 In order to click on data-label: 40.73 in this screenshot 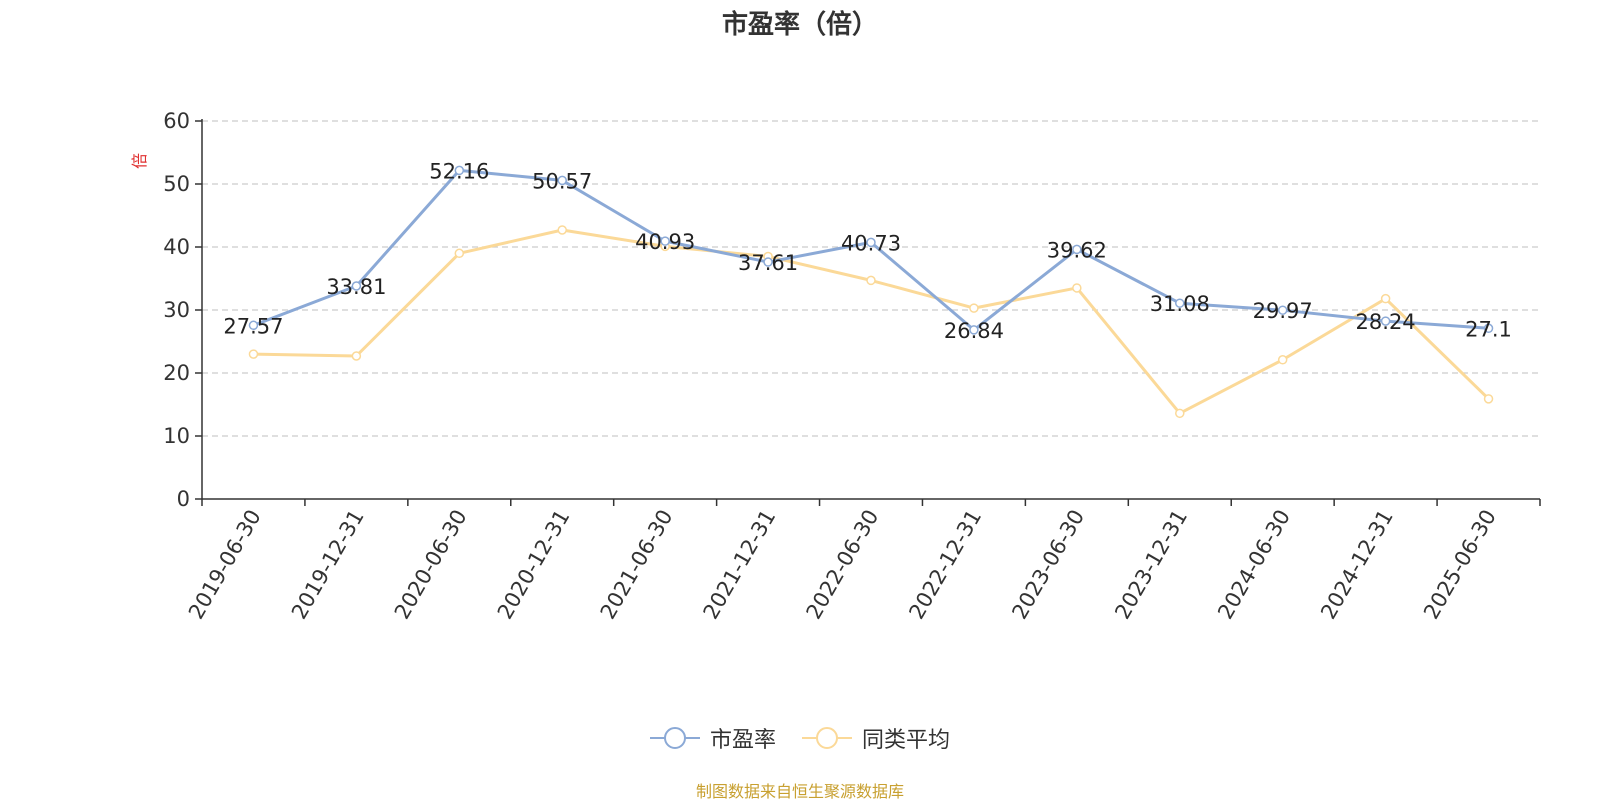, I will do `click(871, 243)`.